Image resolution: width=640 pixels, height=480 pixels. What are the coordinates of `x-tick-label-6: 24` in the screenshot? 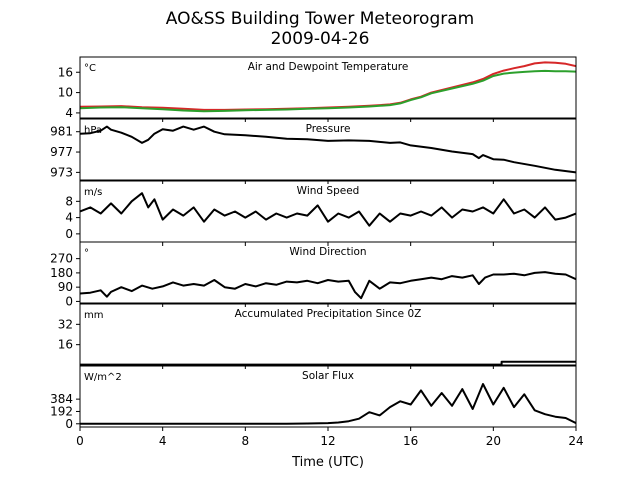 It's located at (575, 441).